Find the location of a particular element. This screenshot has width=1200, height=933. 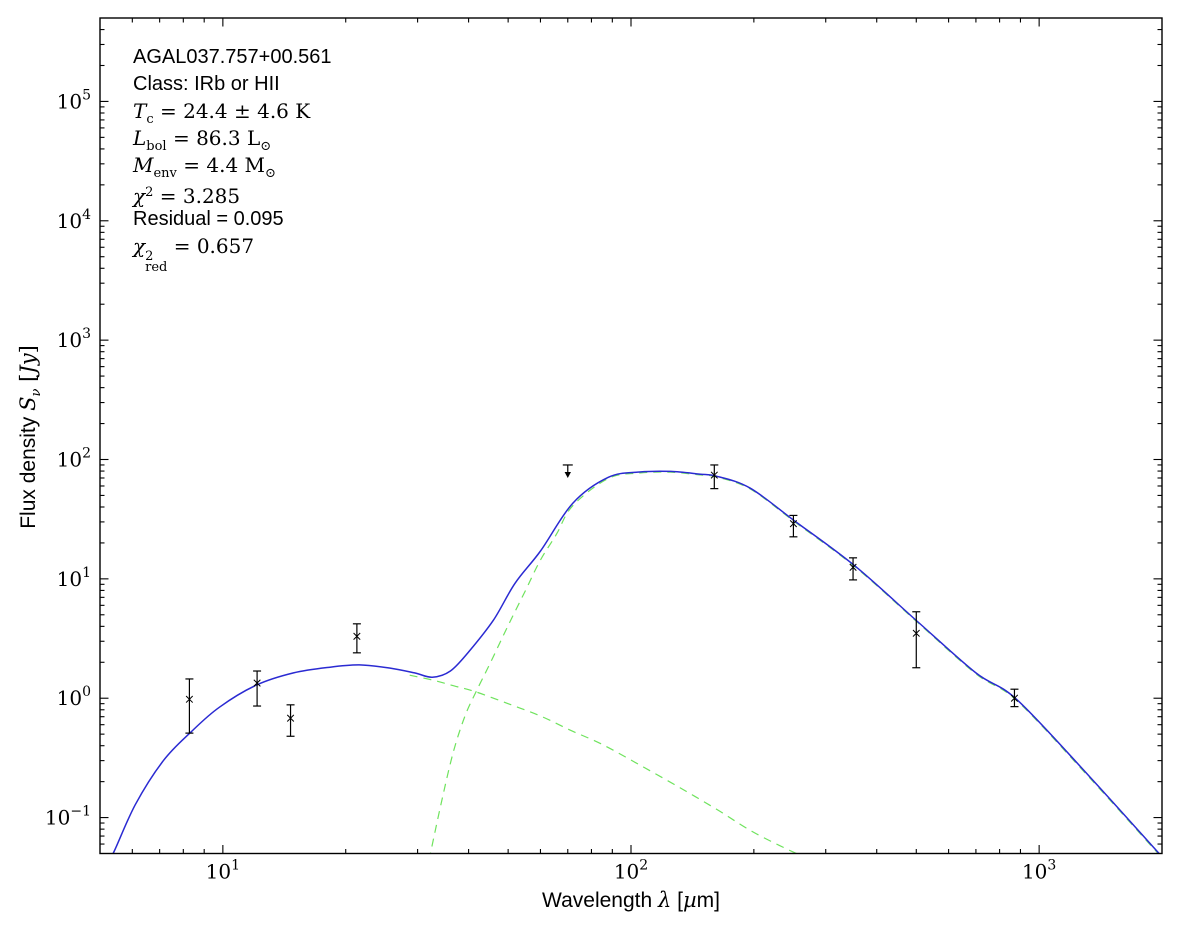

annotation-line: Residual = 0.095 is located at coordinates (208, 219).